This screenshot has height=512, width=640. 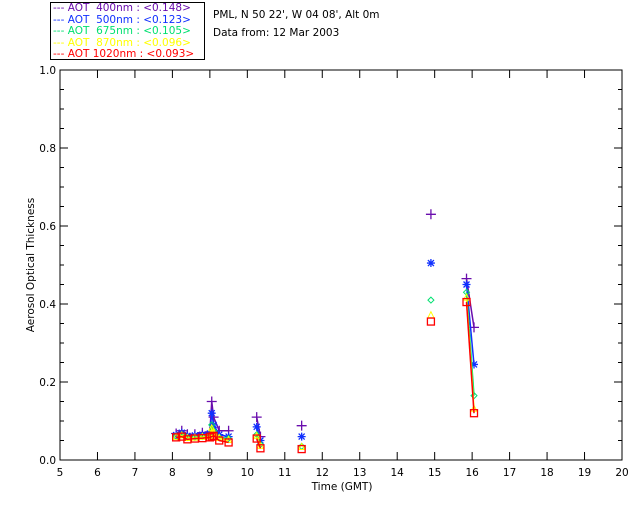 What do you see at coordinates (97, 473) in the screenshot?
I see `x-tick-label: 6` at bounding box center [97, 473].